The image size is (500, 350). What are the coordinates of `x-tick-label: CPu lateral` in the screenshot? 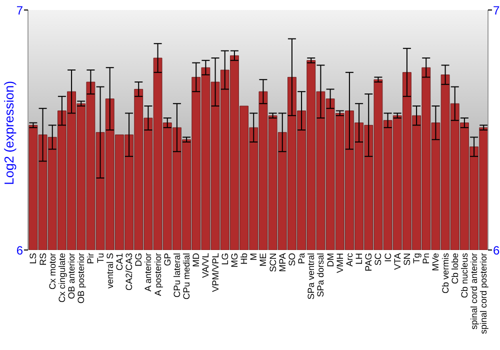 It's located at (177, 275).